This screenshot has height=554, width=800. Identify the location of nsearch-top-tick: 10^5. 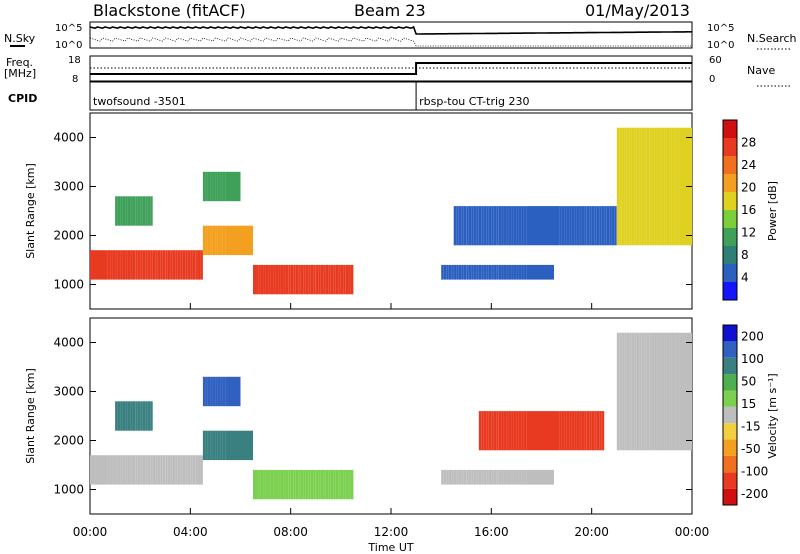
(720, 28).